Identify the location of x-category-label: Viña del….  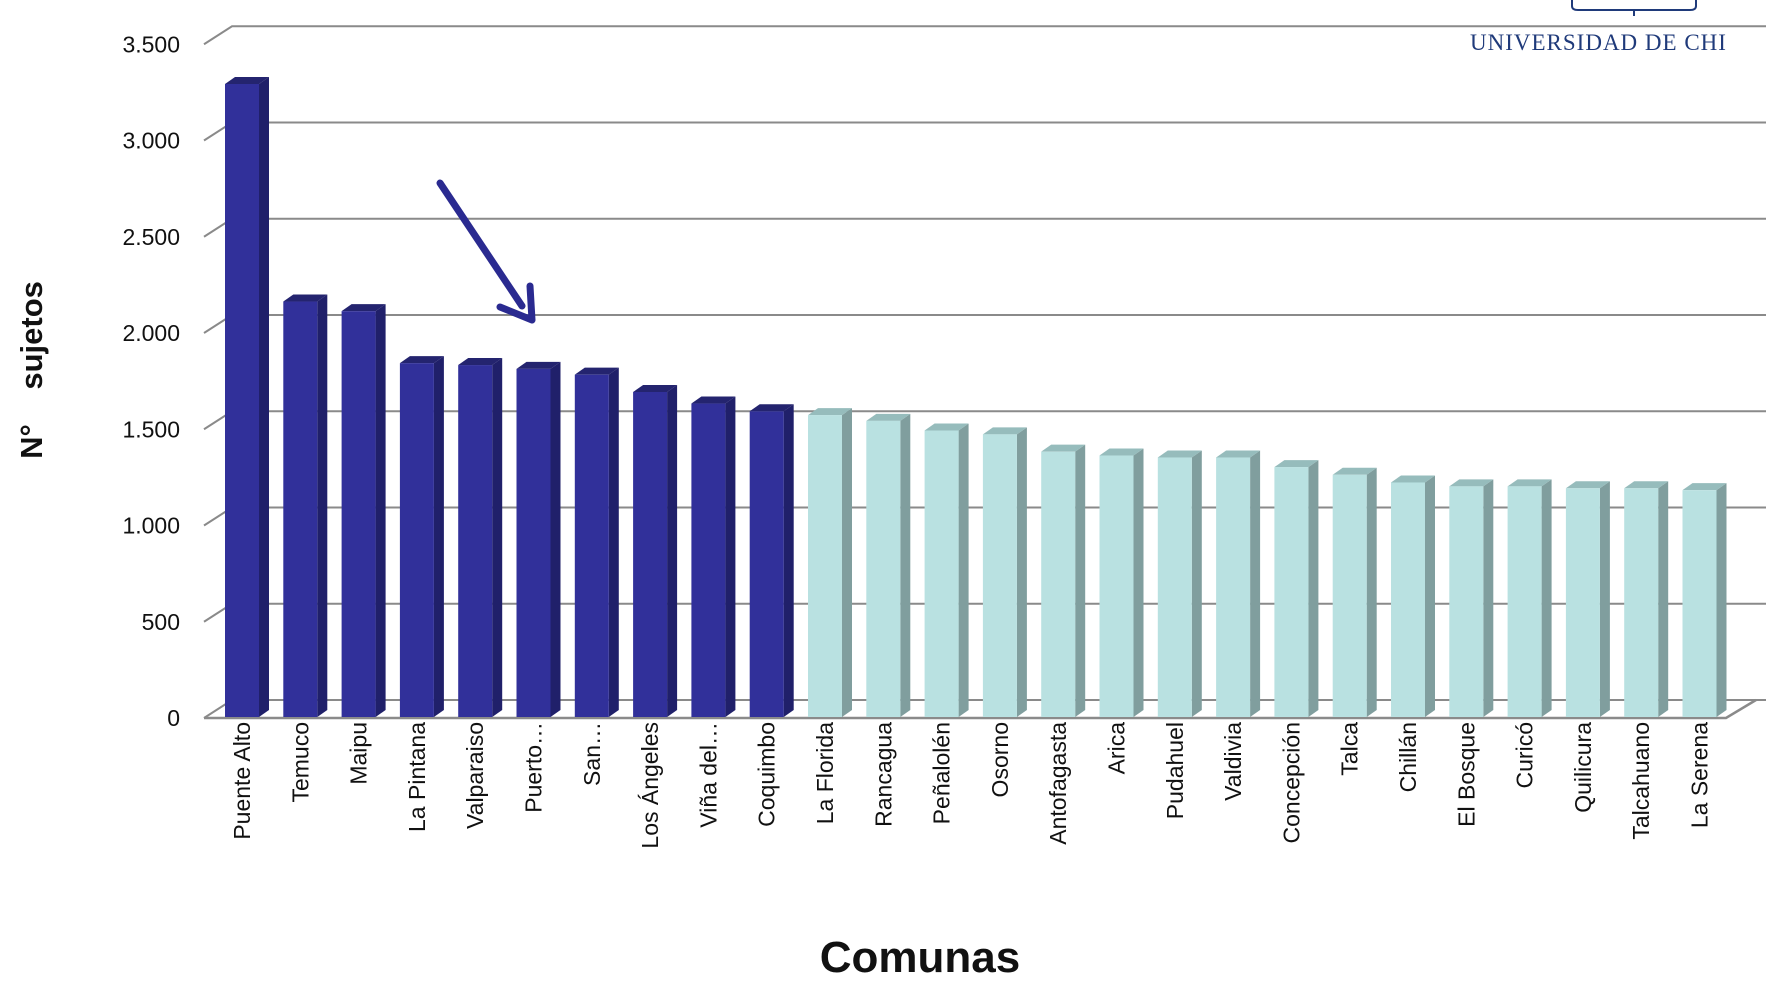
(708, 775).